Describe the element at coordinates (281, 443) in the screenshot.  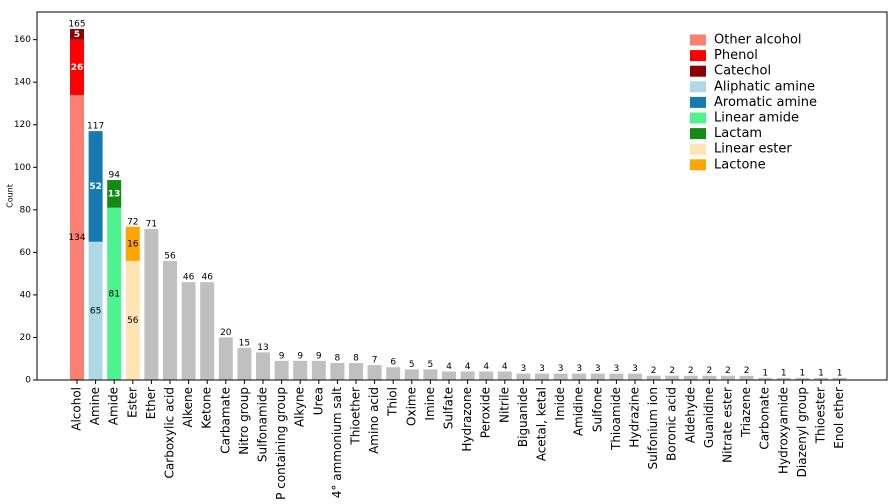
I see `x-tick-label: P containing group` at that location.